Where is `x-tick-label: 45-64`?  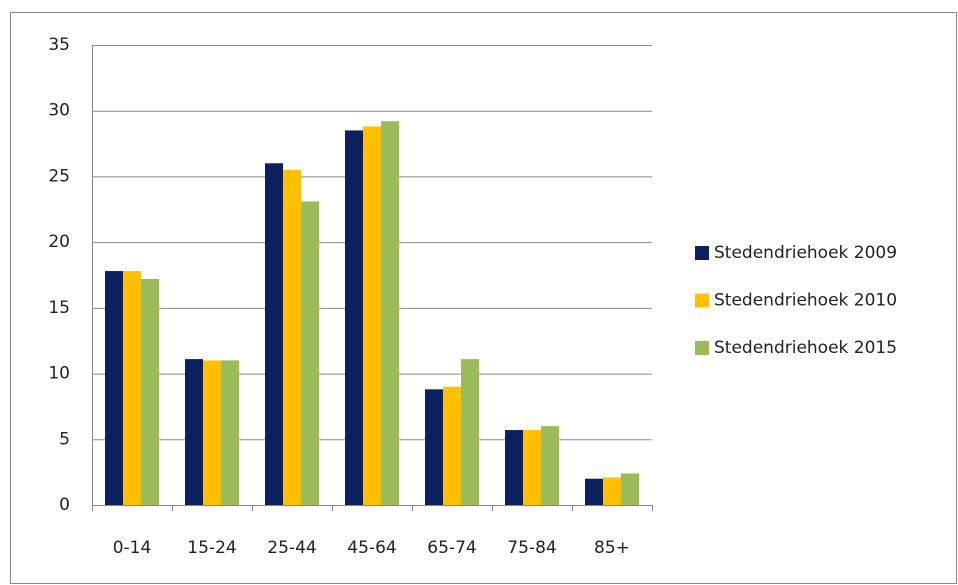 x-tick-label: 45-64 is located at coordinates (371, 548).